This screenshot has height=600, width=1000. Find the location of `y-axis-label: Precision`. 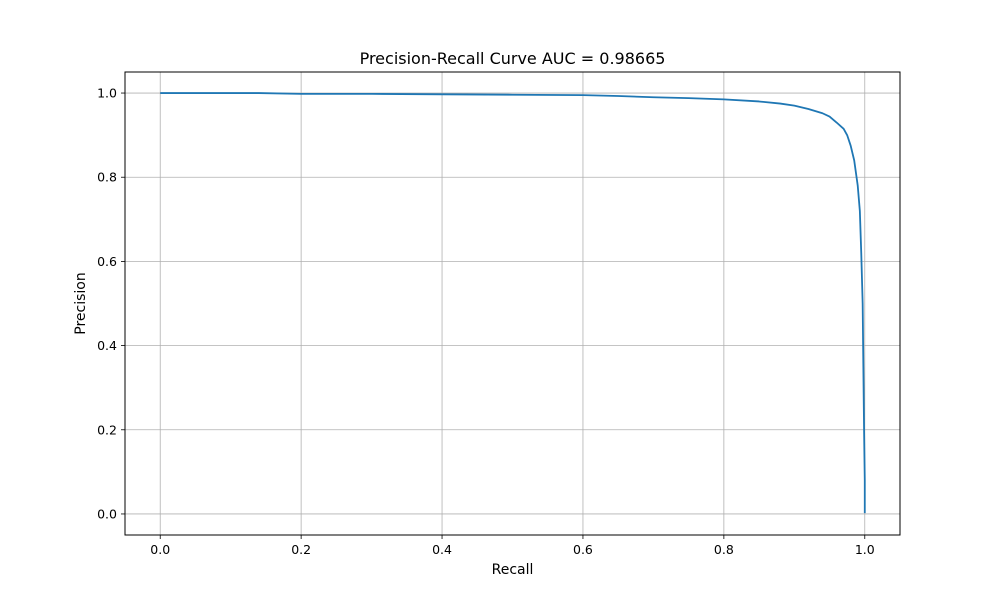

y-axis-label: Precision is located at coordinates (81, 303).